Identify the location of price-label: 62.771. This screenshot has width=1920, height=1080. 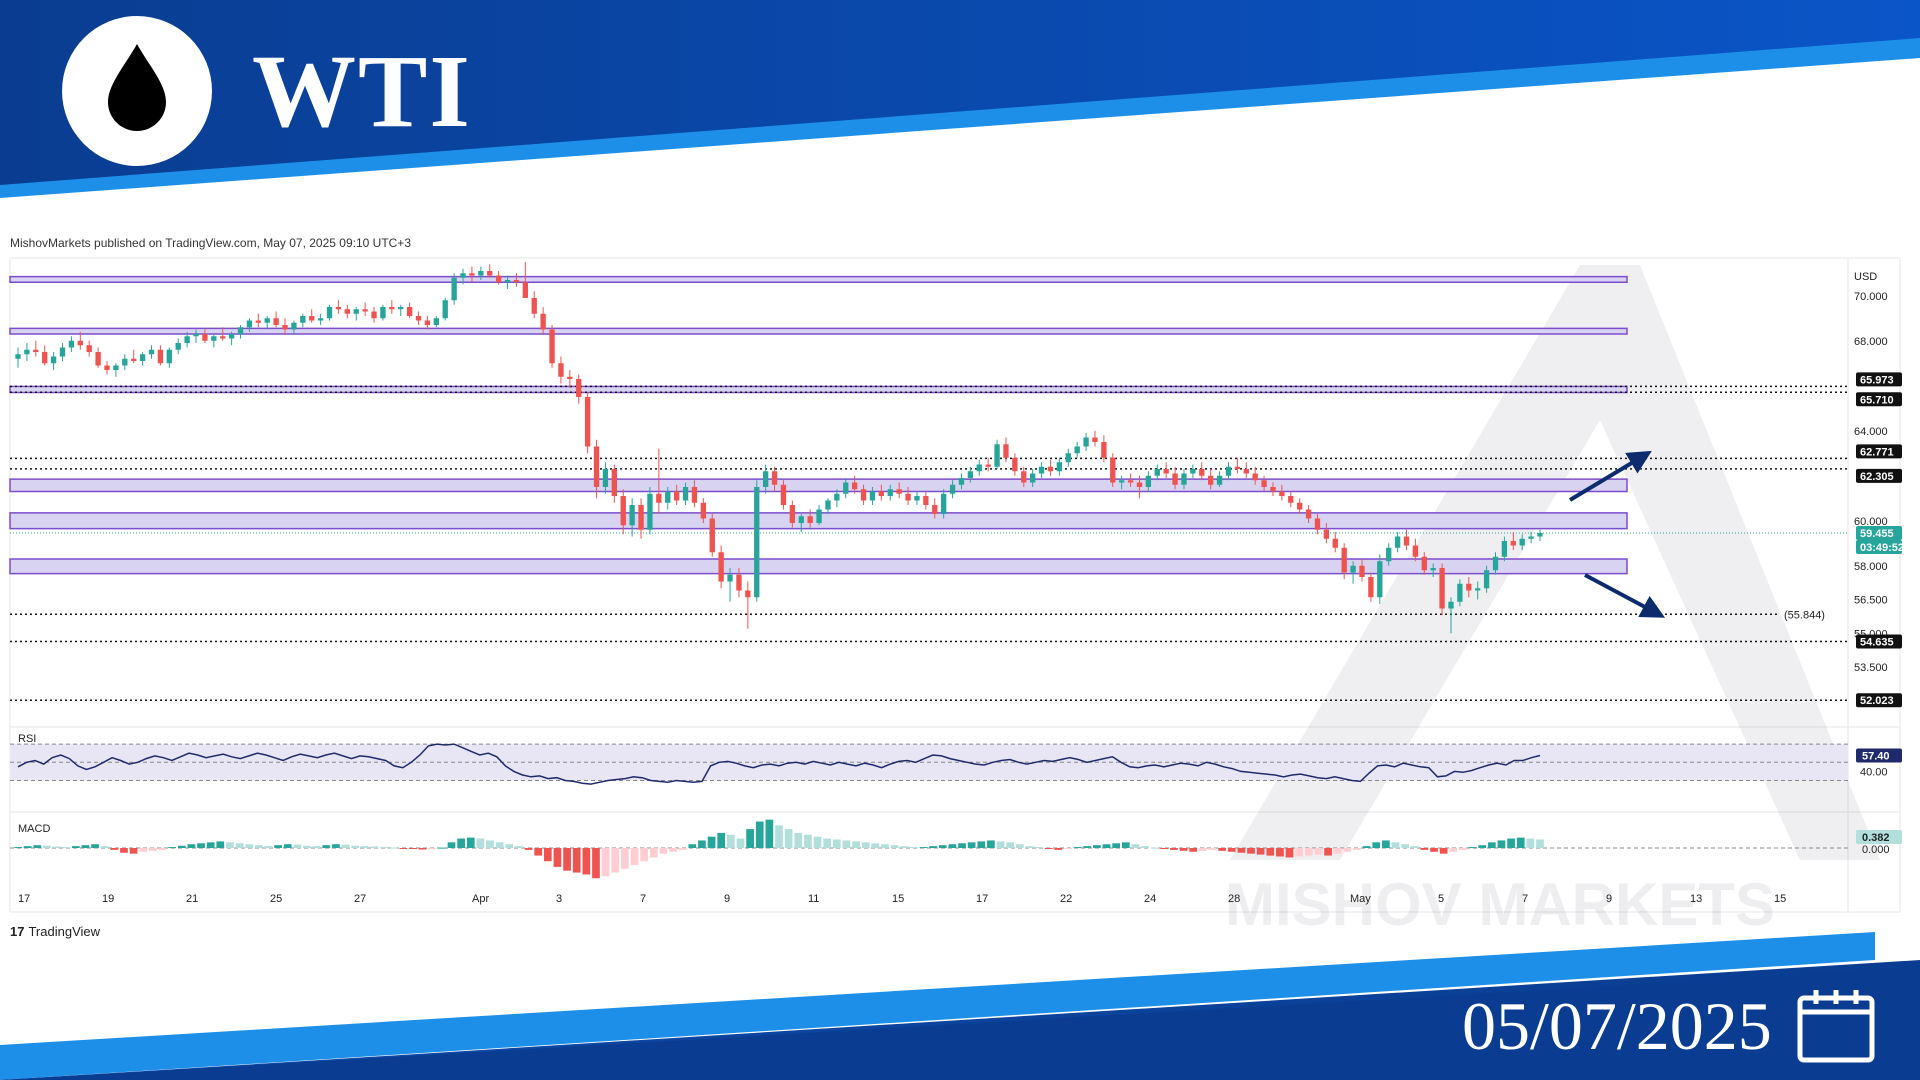
(1877, 452).